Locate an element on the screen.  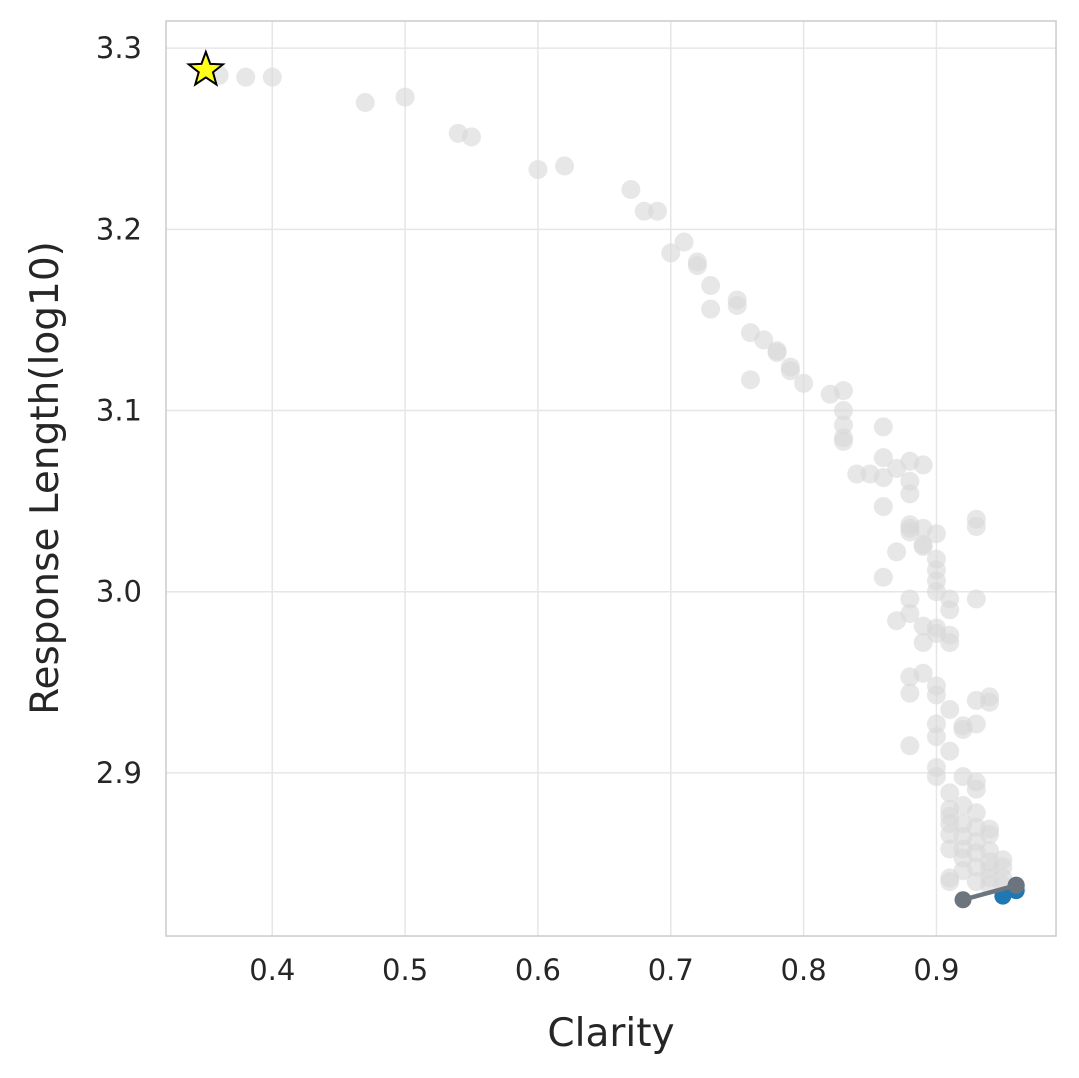
path-line is located at coordinates (989, 892).